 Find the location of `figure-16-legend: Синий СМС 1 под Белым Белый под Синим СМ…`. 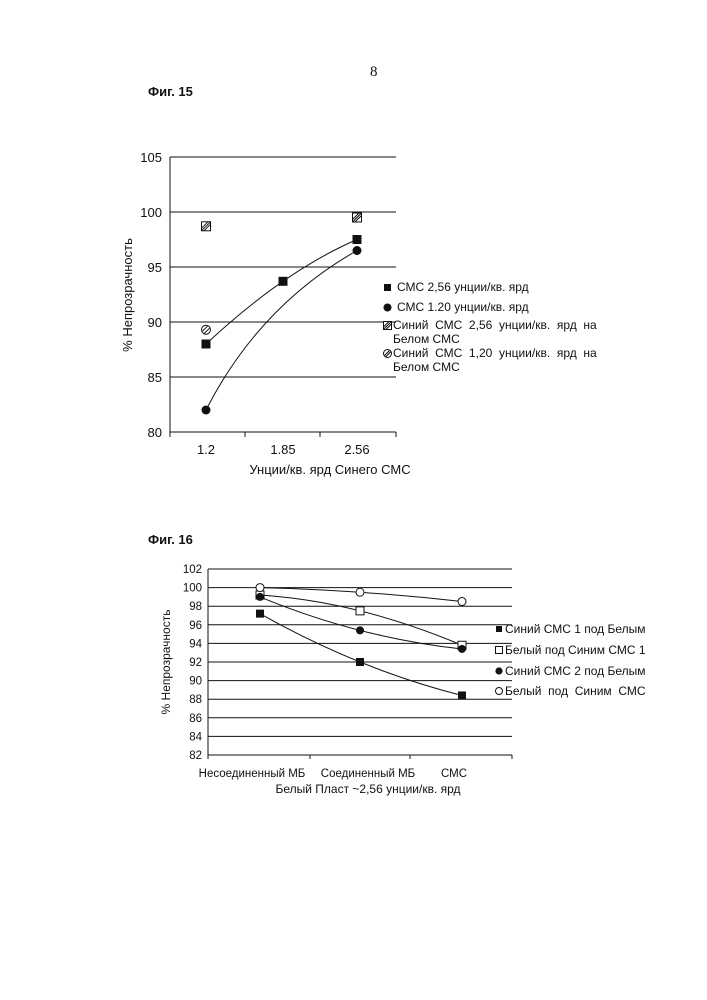

figure-16-legend: Синий СМС 1 под Белым Белый под Синим СМ… is located at coordinates (595, 662).